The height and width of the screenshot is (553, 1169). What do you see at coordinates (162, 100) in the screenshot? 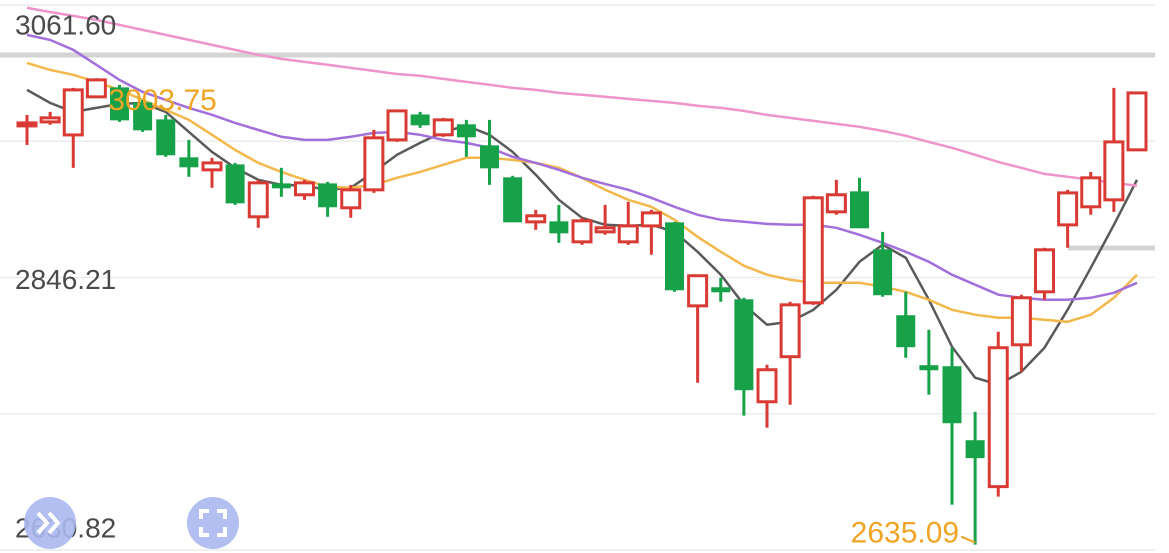
I see `annotation: 3003.75` at bounding box center [162, 100].